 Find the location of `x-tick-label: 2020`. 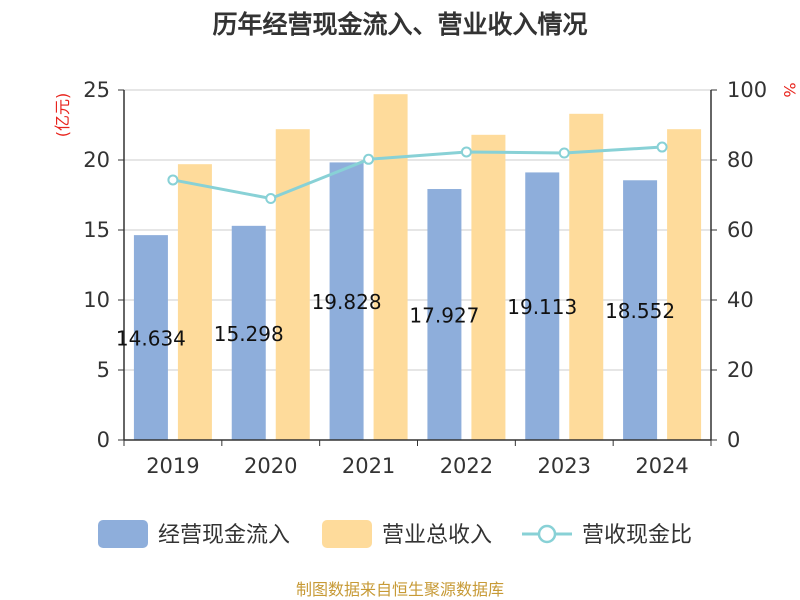

x-tick-label: 2020 is located at coordinates (270, 466).